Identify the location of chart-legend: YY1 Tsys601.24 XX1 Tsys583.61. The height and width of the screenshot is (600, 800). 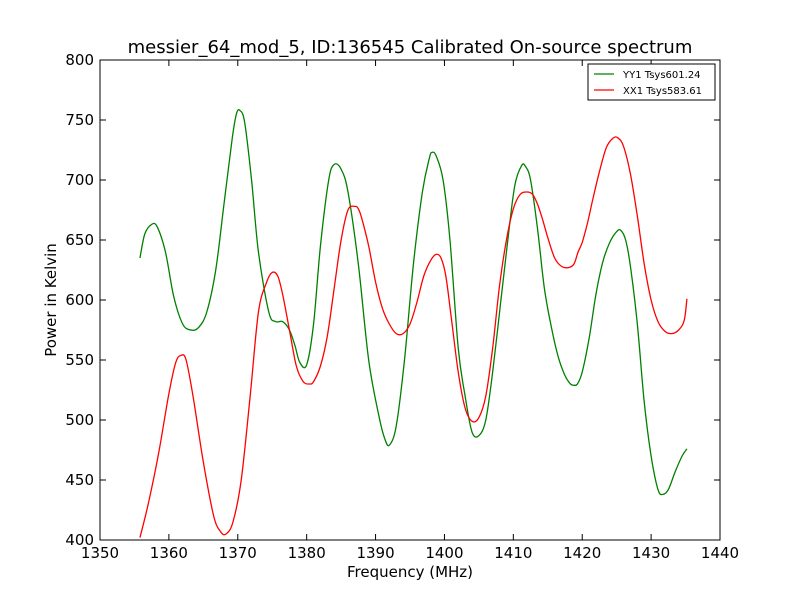
(651, 82).